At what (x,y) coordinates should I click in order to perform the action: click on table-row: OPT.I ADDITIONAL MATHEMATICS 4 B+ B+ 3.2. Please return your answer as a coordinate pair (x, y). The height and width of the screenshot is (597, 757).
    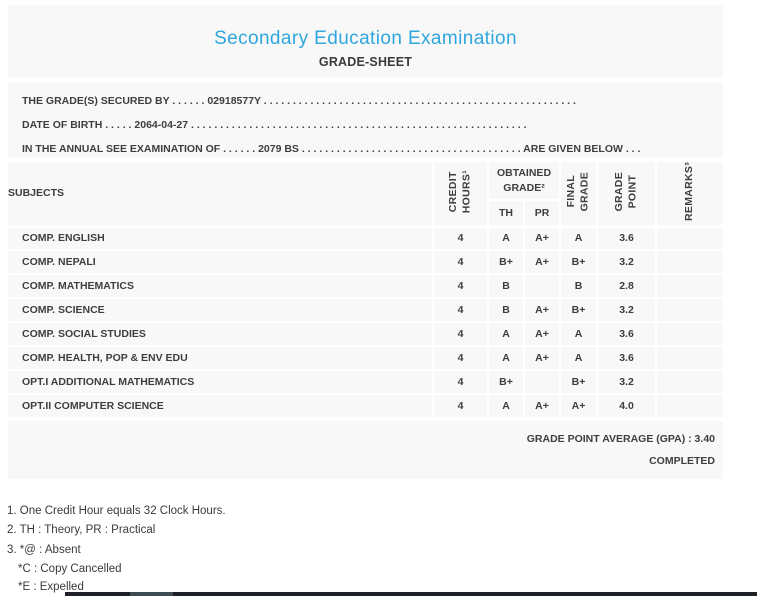
    Looking at the image, I should click on (365, 382).